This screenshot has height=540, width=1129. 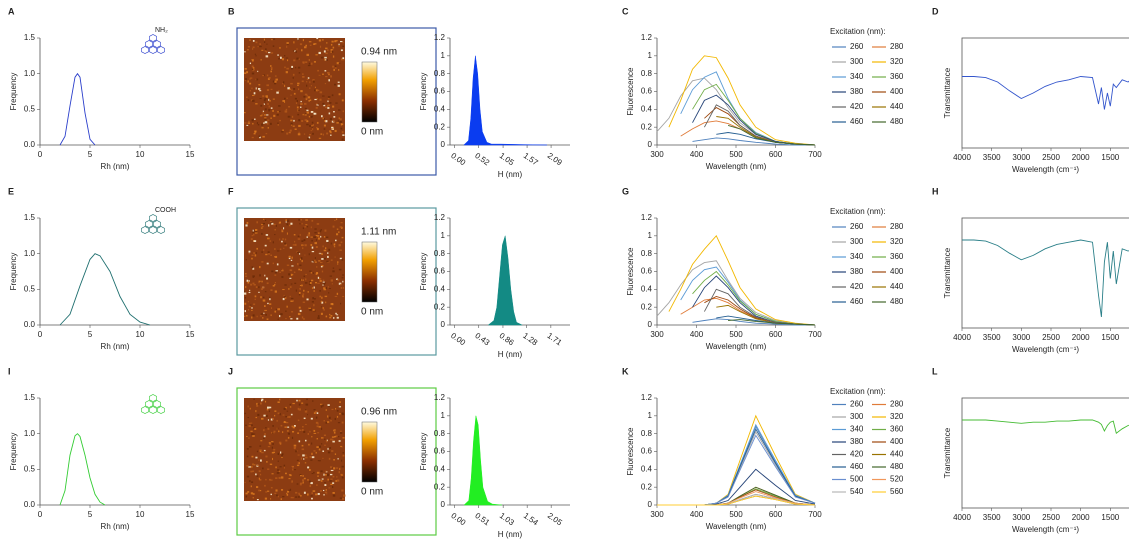 What do you see at coordinates (647, 433) in the screenshot?
I see `y-tick-label: 0.8` at bounding box center [647, 433].